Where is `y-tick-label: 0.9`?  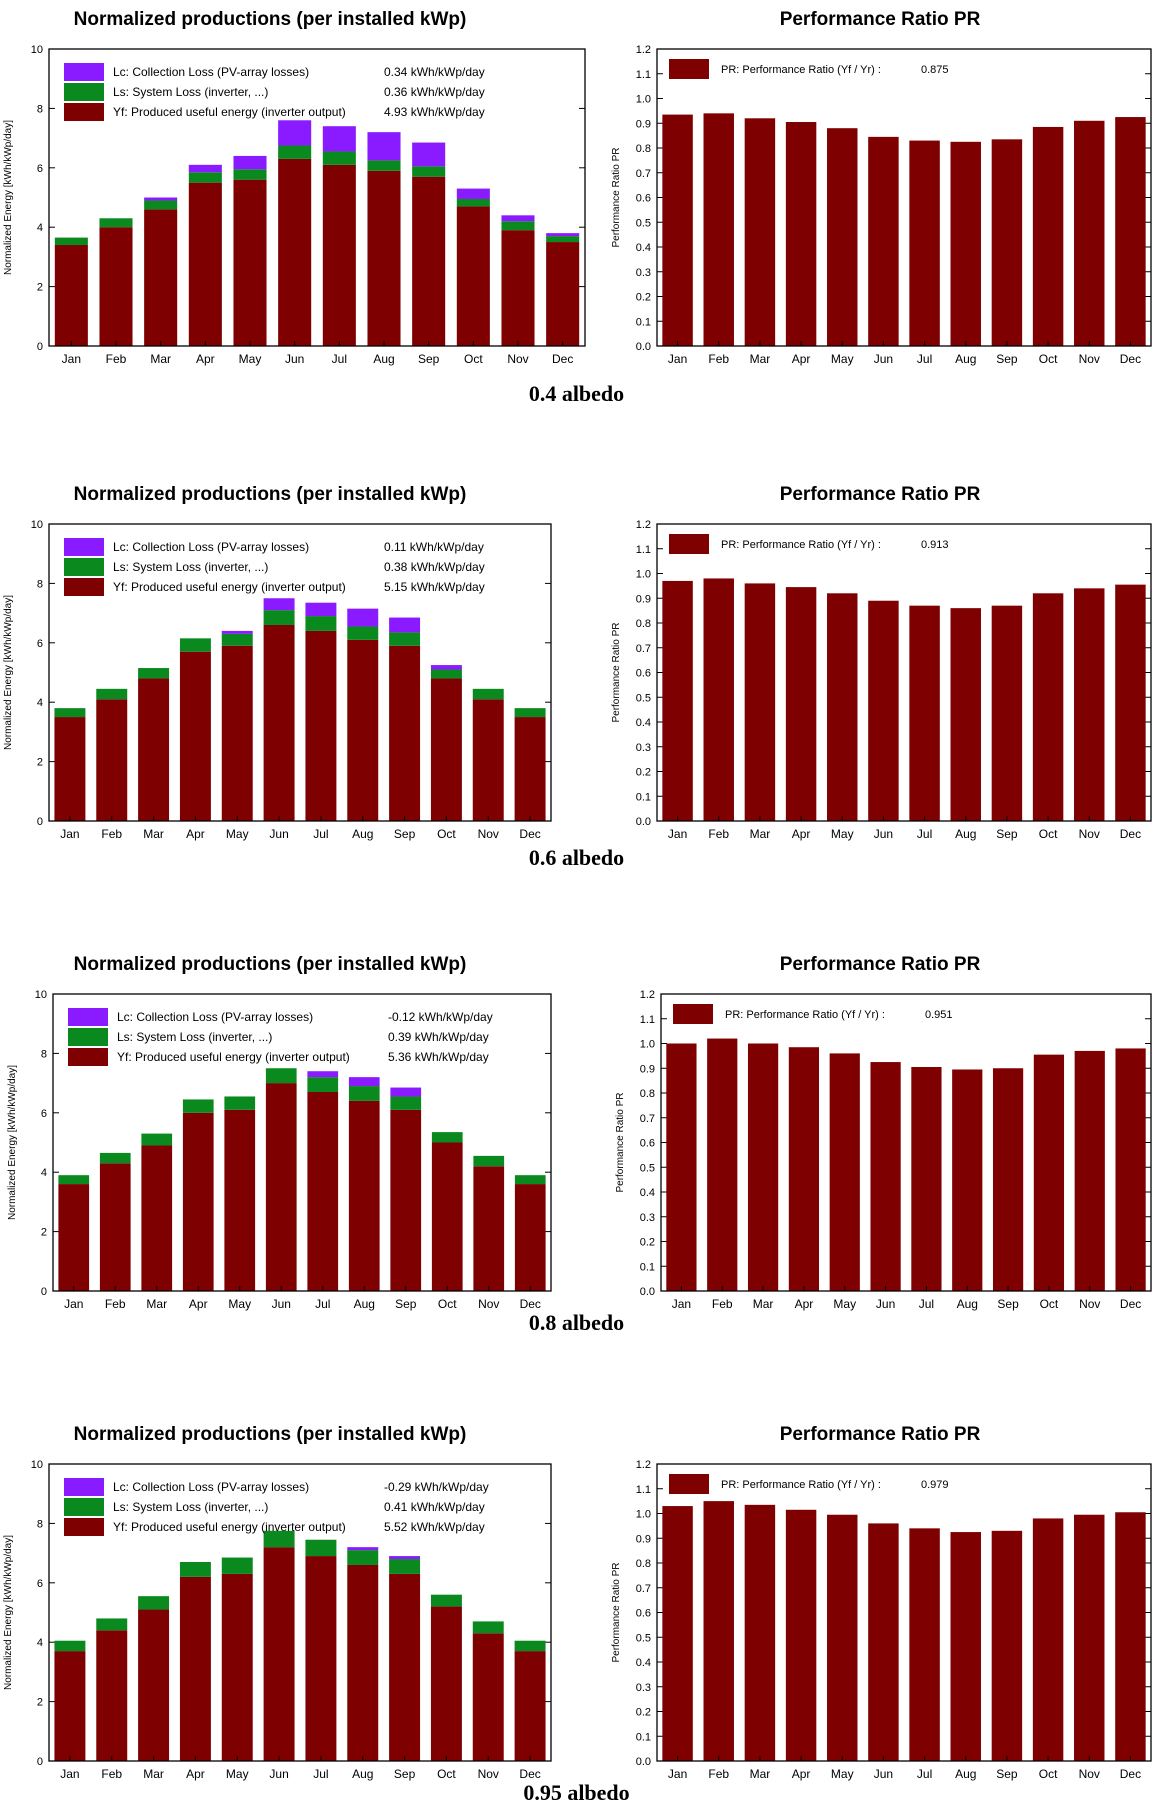
y-tick-label: 0.9 is located at coordinates (643, 124).